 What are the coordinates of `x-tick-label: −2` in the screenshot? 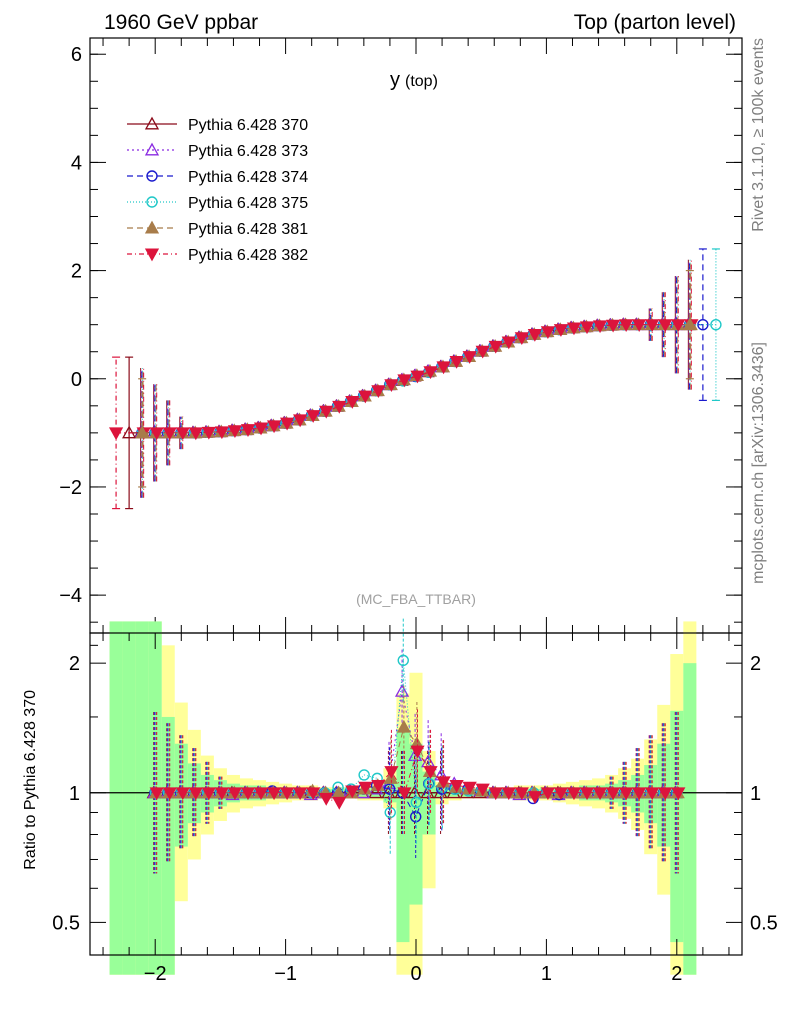 It's located at (155, 974).